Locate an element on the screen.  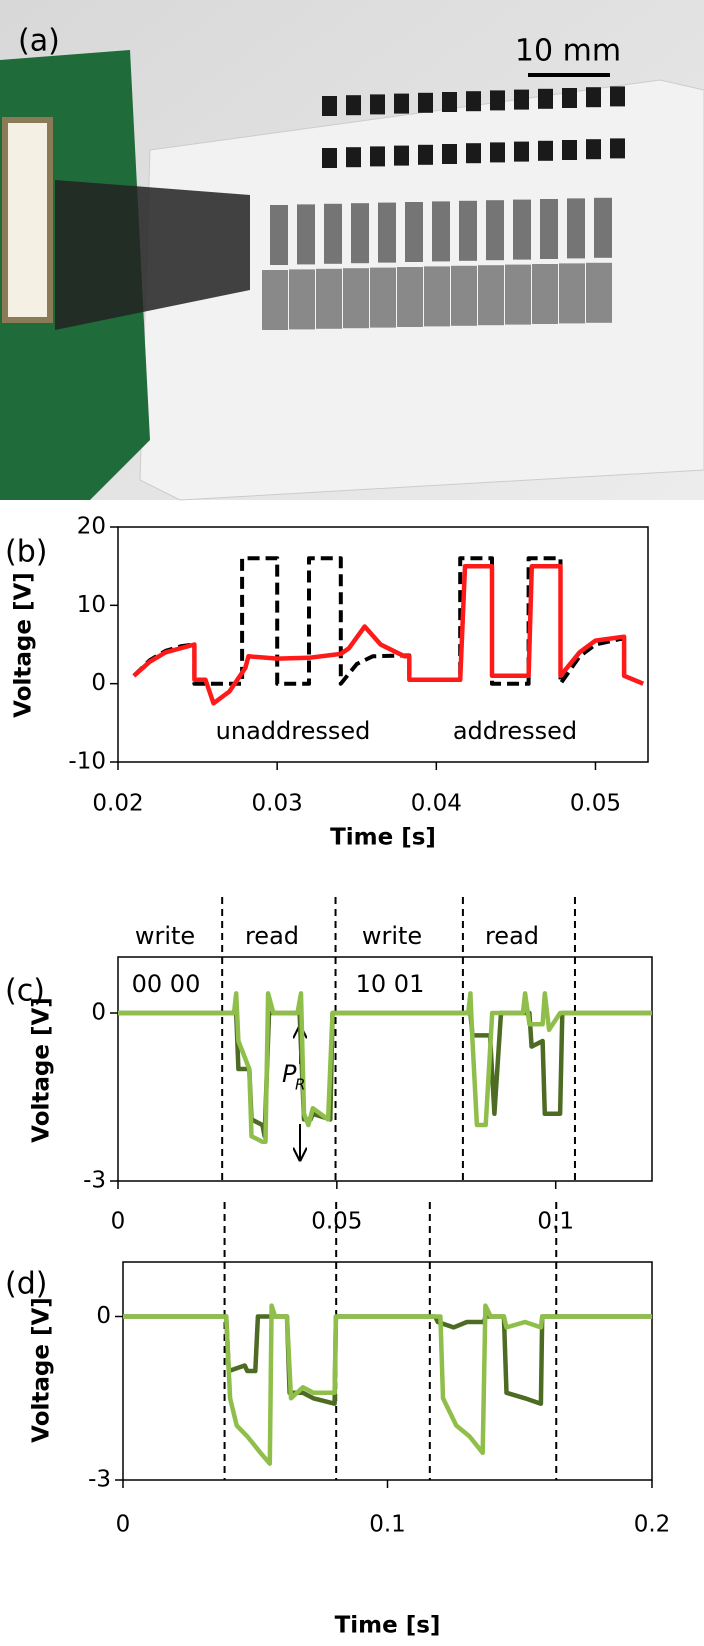
annotation: 00 00 is located at coordinates (166, 984).